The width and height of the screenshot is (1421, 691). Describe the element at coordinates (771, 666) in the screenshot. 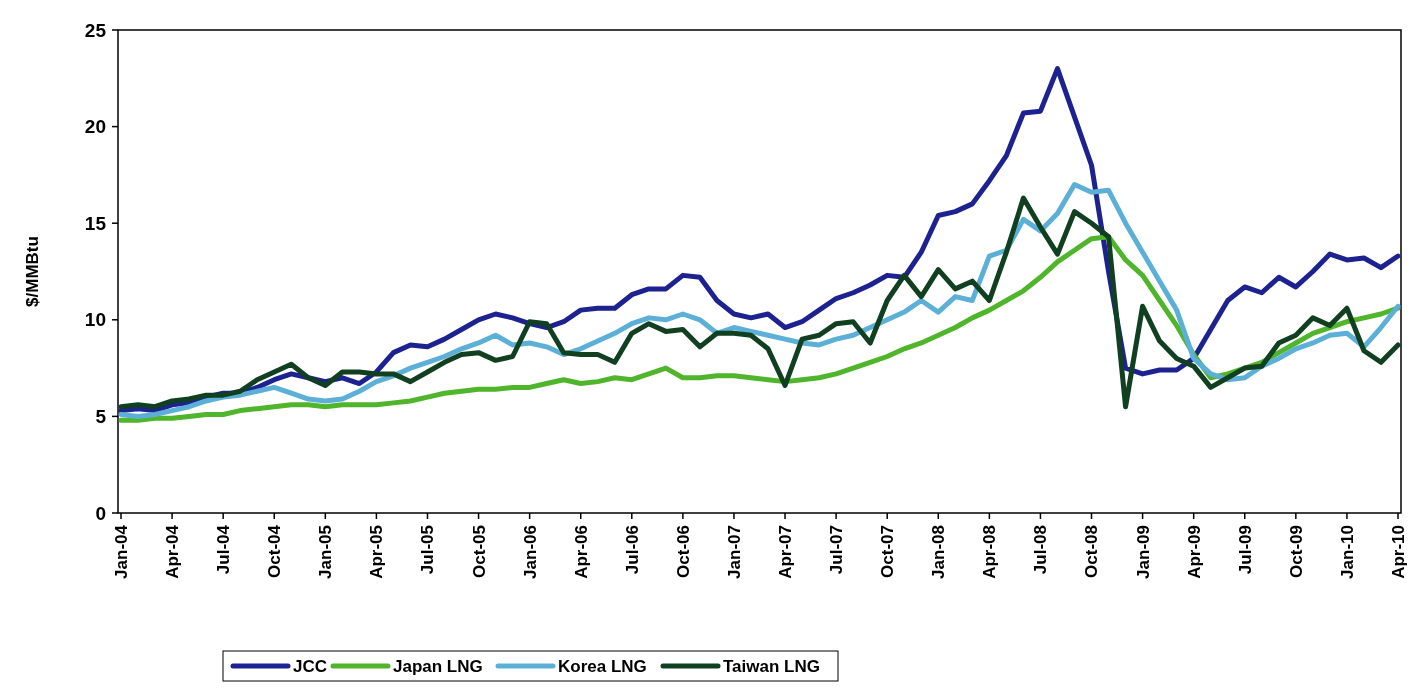

I see `legend-label: Taiwan LNG` at that location.